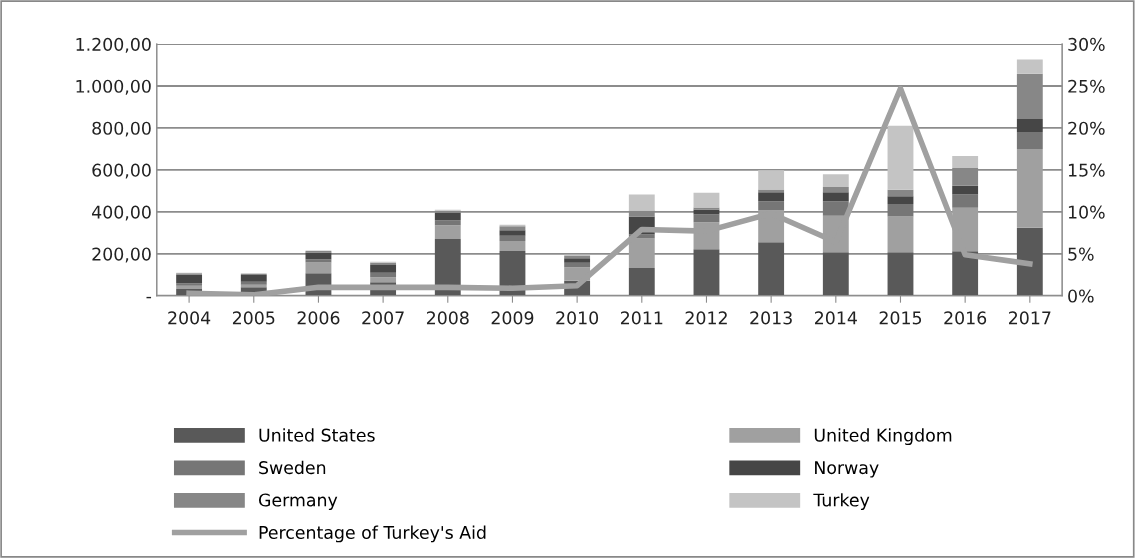 The image size is (1136, 558). Describe the element at coordinates (189, 318) in the screenshot. I see `x-tick-label: 2004` at that location.